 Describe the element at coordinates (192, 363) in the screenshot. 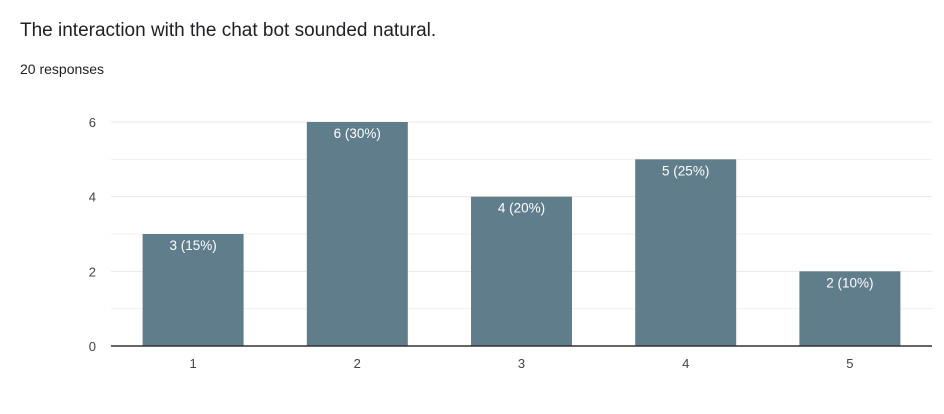

I see `x-tick-label: 1` at that location.